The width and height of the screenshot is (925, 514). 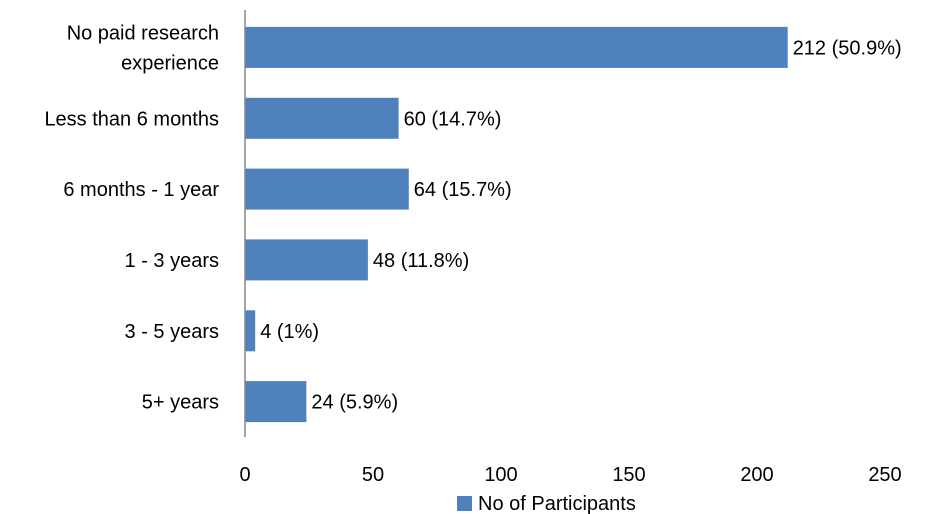 I want to click on legend-label: No of Participants, so click(x=557, y=503).